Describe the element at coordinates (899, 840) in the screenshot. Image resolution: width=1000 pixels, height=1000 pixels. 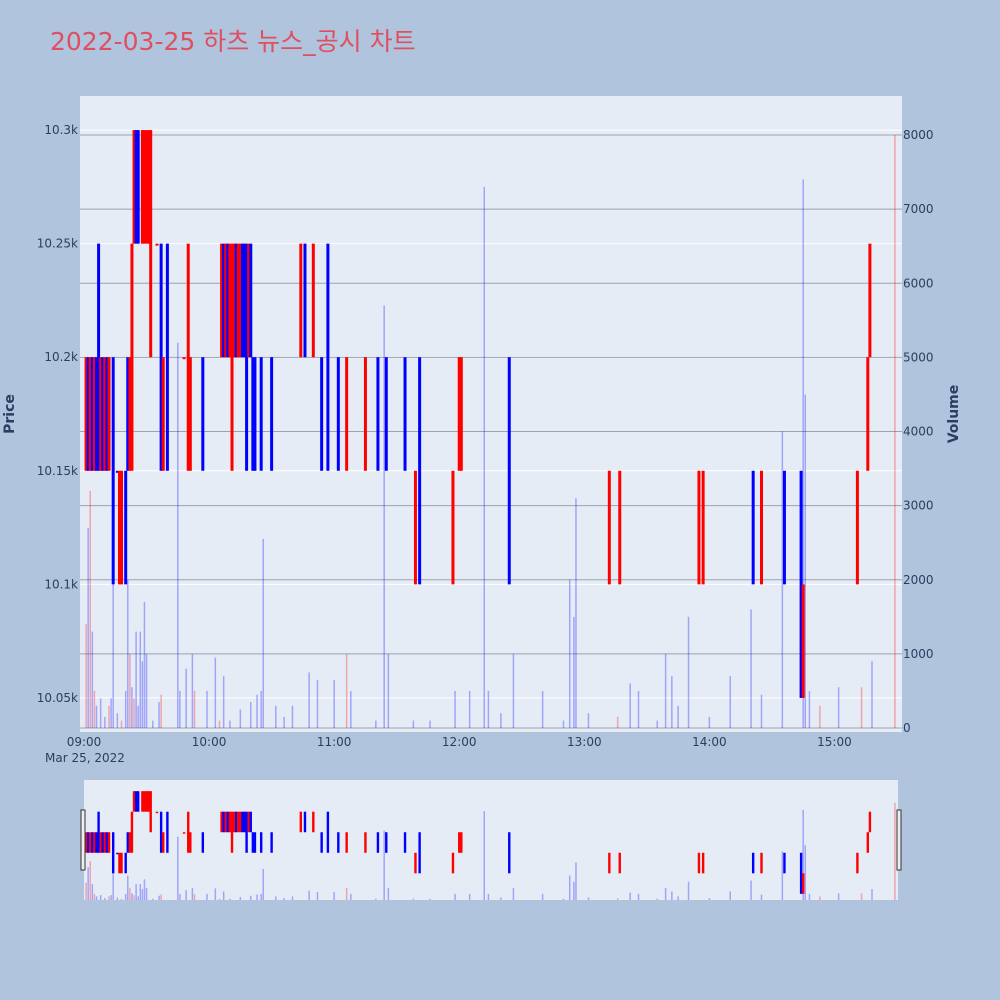
I see `range-slider-right-handle` at that location.